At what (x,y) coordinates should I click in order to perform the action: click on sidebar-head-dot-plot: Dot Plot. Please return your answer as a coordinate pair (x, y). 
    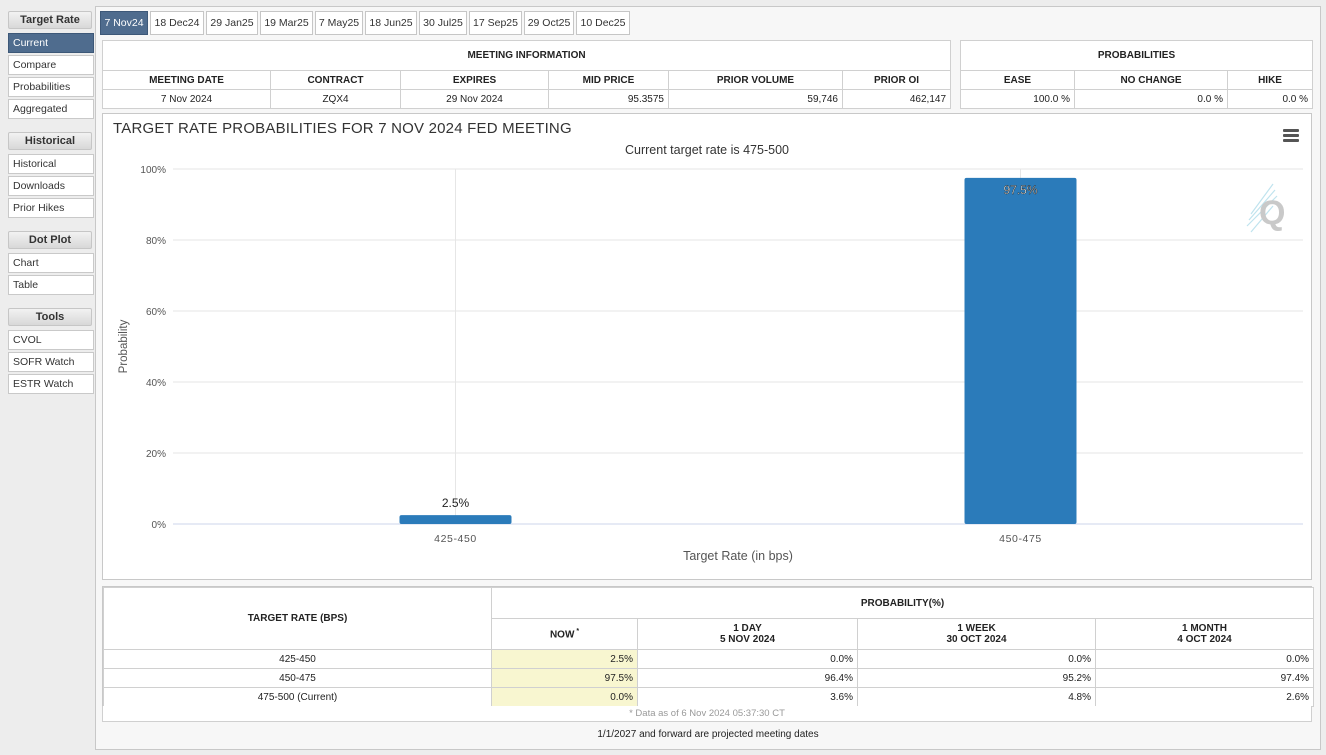
    Looking at the image, I should click on (50, 240).